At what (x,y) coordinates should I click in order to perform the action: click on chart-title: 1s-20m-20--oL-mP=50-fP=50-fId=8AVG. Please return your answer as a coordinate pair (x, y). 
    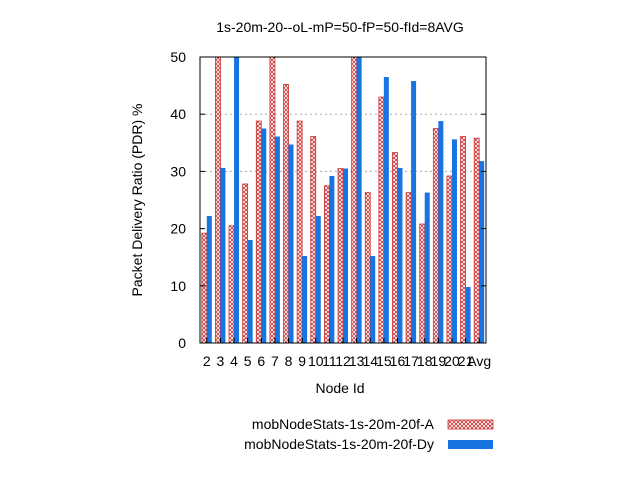
    Looking at the image, I should click on (340, 27).